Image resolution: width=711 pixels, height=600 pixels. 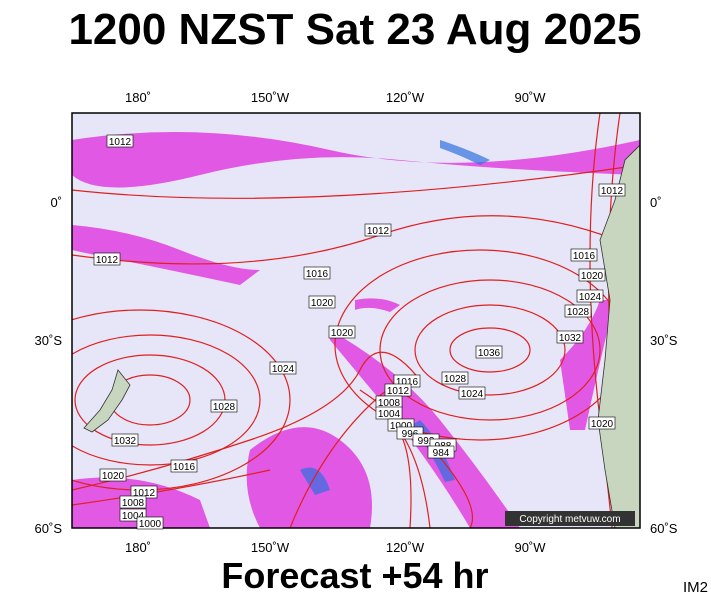 I want to click on copyright: Copyright metvuw.com, so click(x=569, y=519).